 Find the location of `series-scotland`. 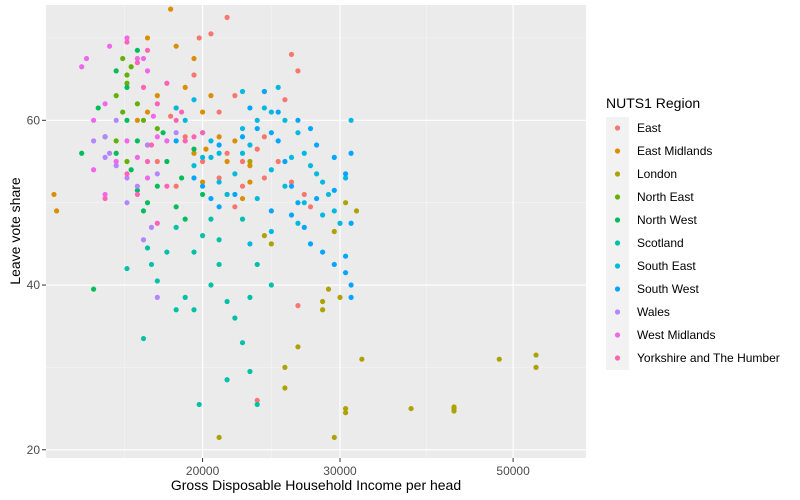

series-scotland is located at coordinates (199, 312).